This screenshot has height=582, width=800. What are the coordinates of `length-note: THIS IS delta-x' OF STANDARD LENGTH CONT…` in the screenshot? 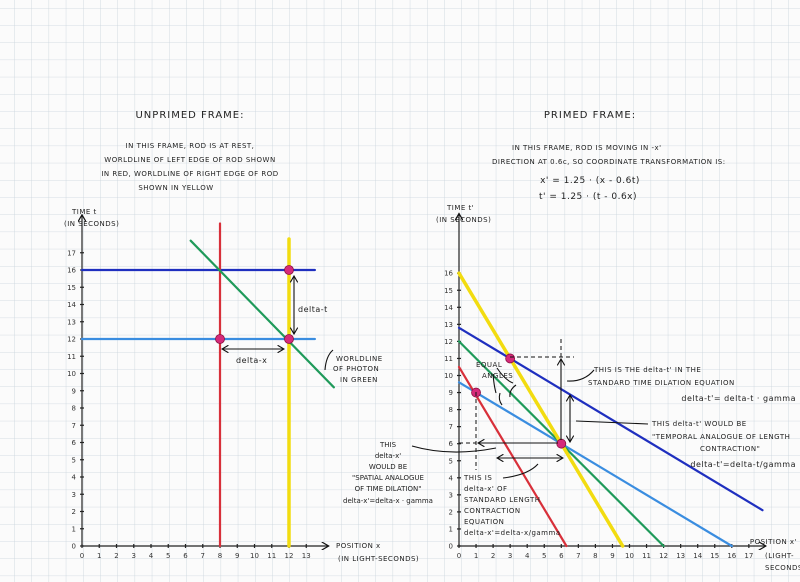 It's located at (512, 505).